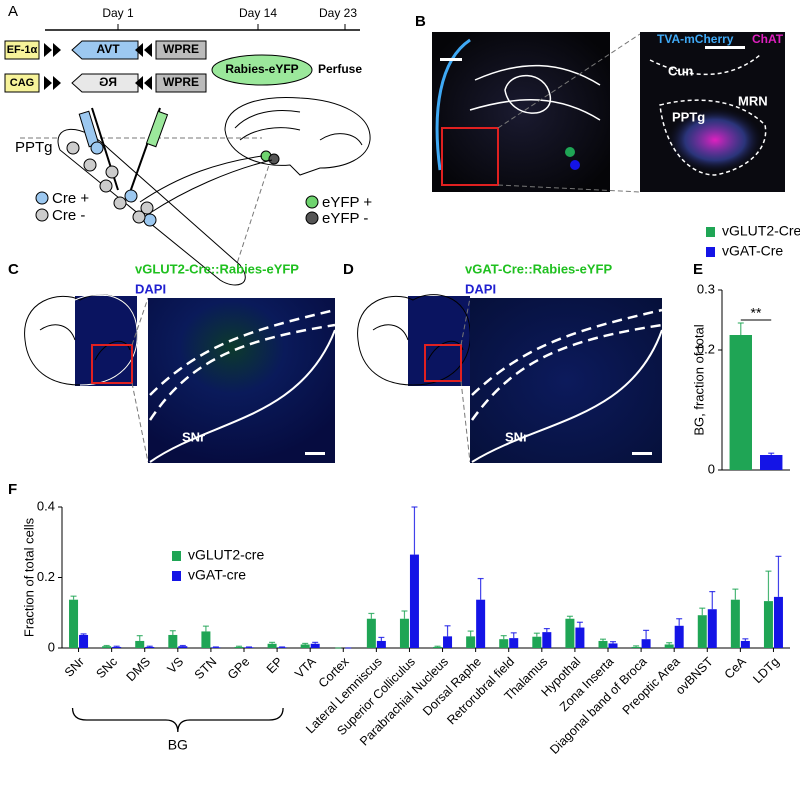 Image resolution: width=800 pixels, height=808 pixels. I want to click on labelling, so click(715, 140).